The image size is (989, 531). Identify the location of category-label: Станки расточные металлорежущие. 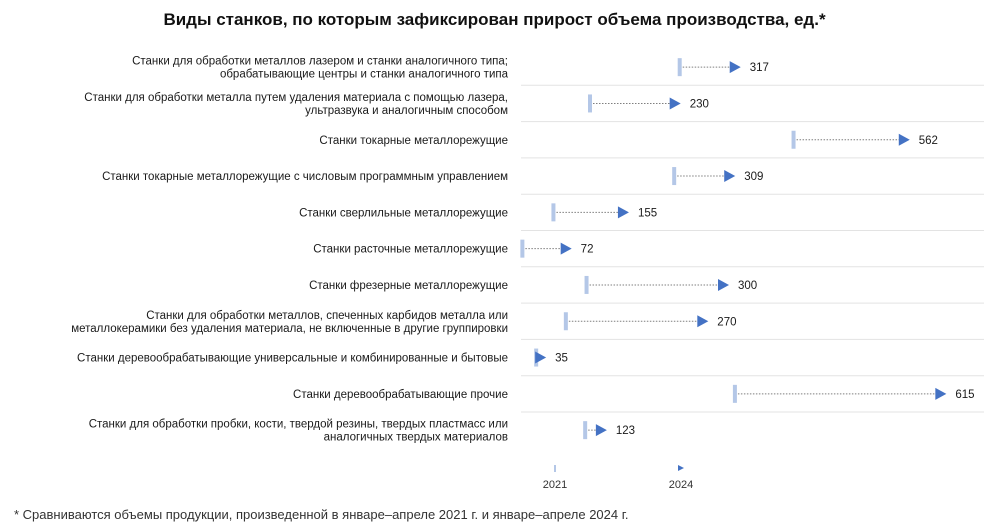
(410, 250).